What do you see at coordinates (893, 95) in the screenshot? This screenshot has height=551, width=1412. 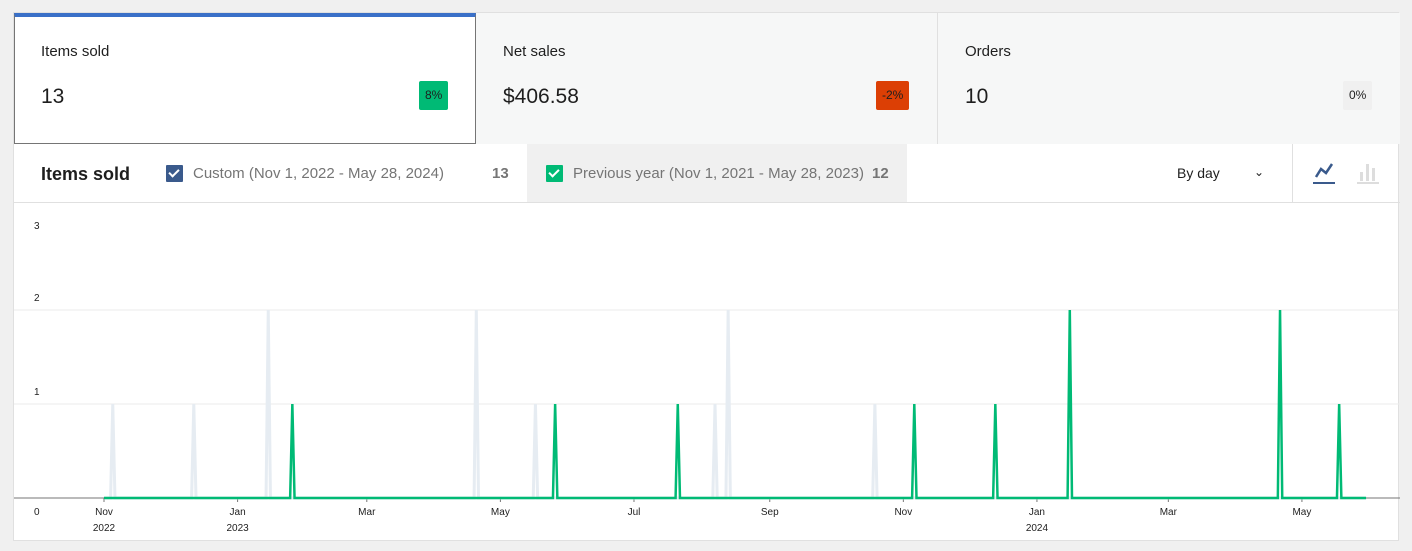 I see `delta-badge: -2%` at bounding box center [893, 95].